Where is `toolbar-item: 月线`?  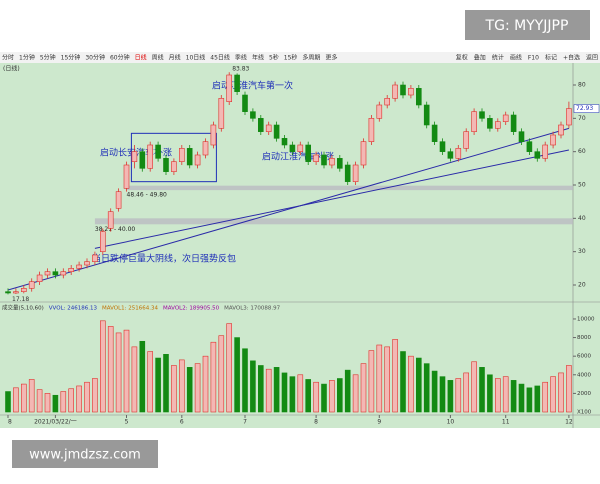 toolbar-item: 月线 is located at coordinates (175, 58).